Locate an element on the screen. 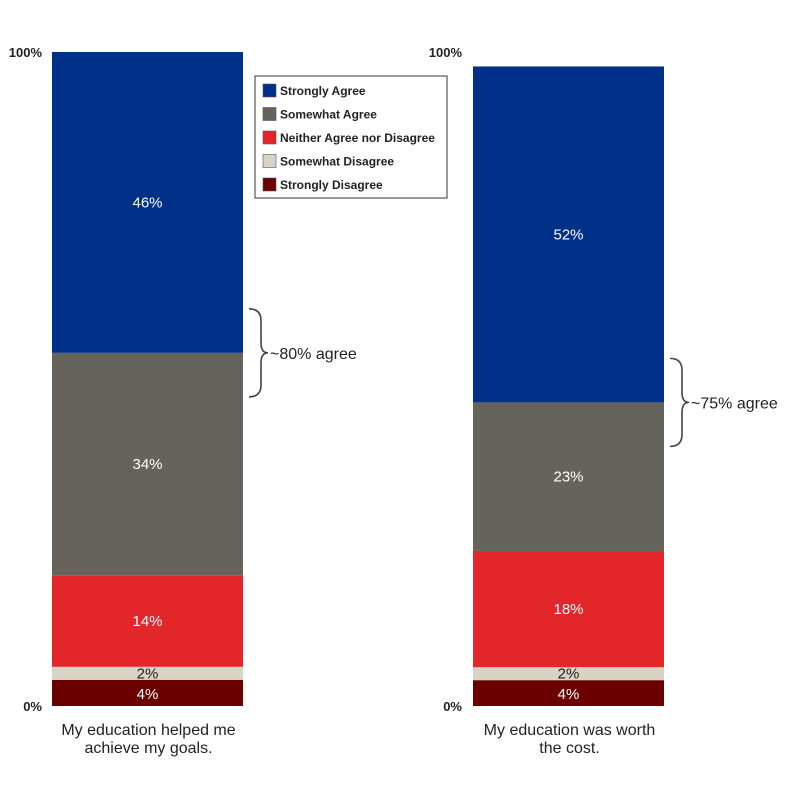 The height and width of the screenshot is (791, 791). segment-value-label: 23% is located at coordinates (568, 477).